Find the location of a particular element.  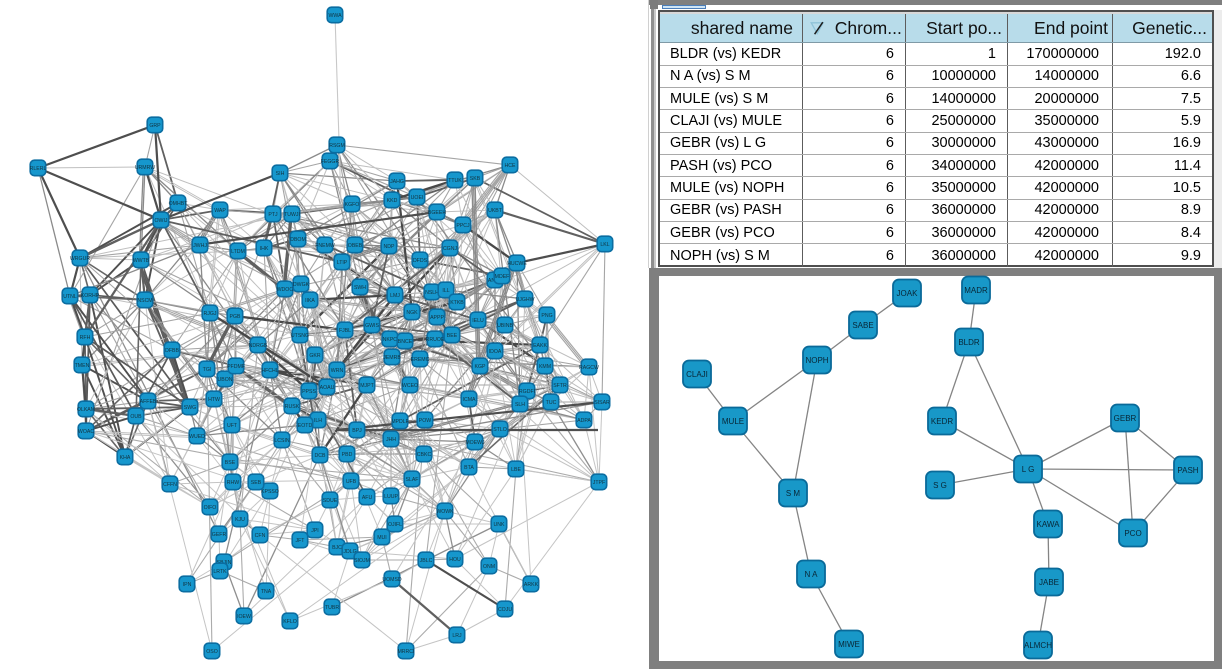

svg-text: LRJ is located at coordinates (457, 636).